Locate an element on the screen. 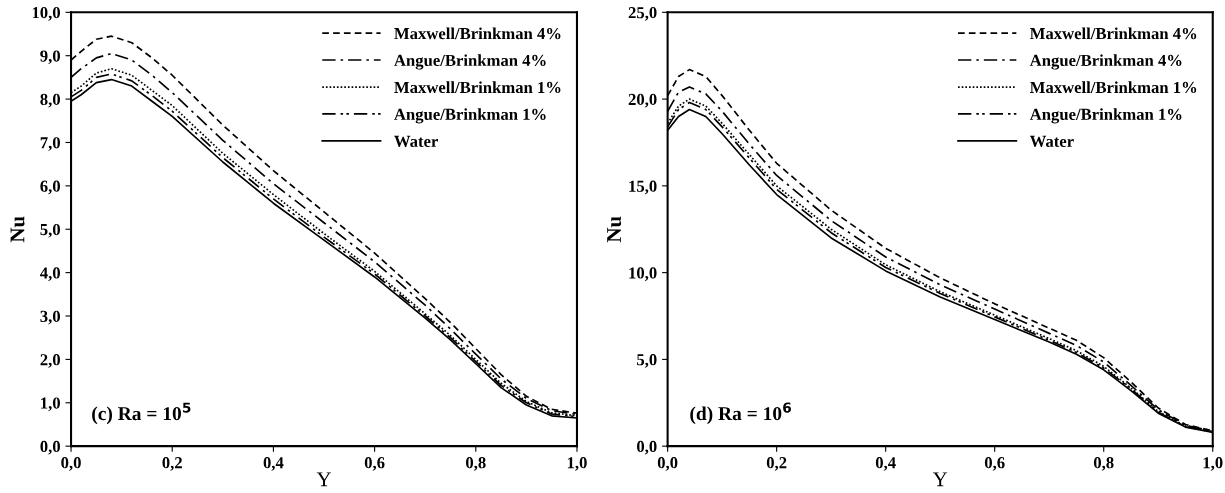  y-tick-label: 1,0 is located at coordinates (50, 404).